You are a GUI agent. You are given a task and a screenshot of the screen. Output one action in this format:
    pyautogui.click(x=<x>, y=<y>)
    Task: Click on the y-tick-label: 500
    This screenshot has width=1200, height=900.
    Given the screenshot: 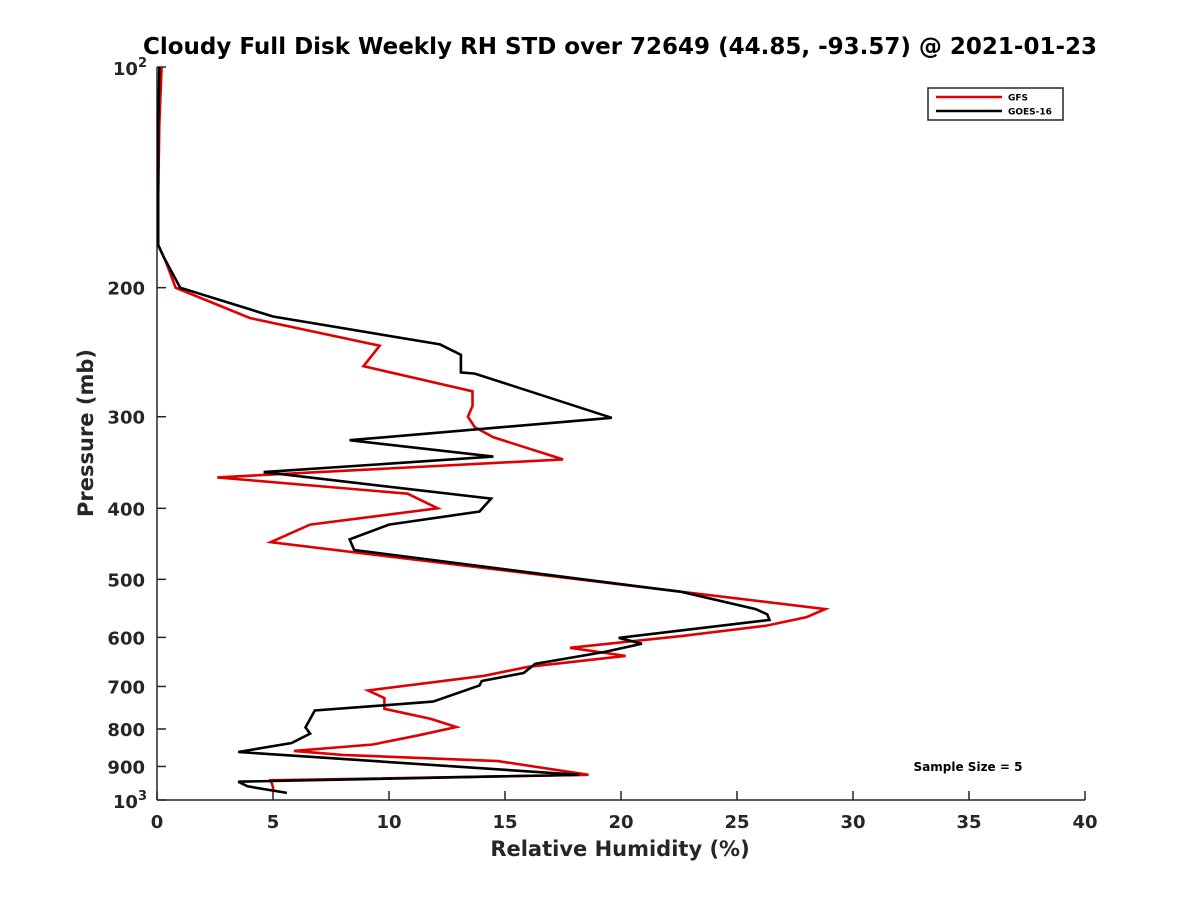 What is the action you would take?
    pyautogui.click(x=126, y=580)
    